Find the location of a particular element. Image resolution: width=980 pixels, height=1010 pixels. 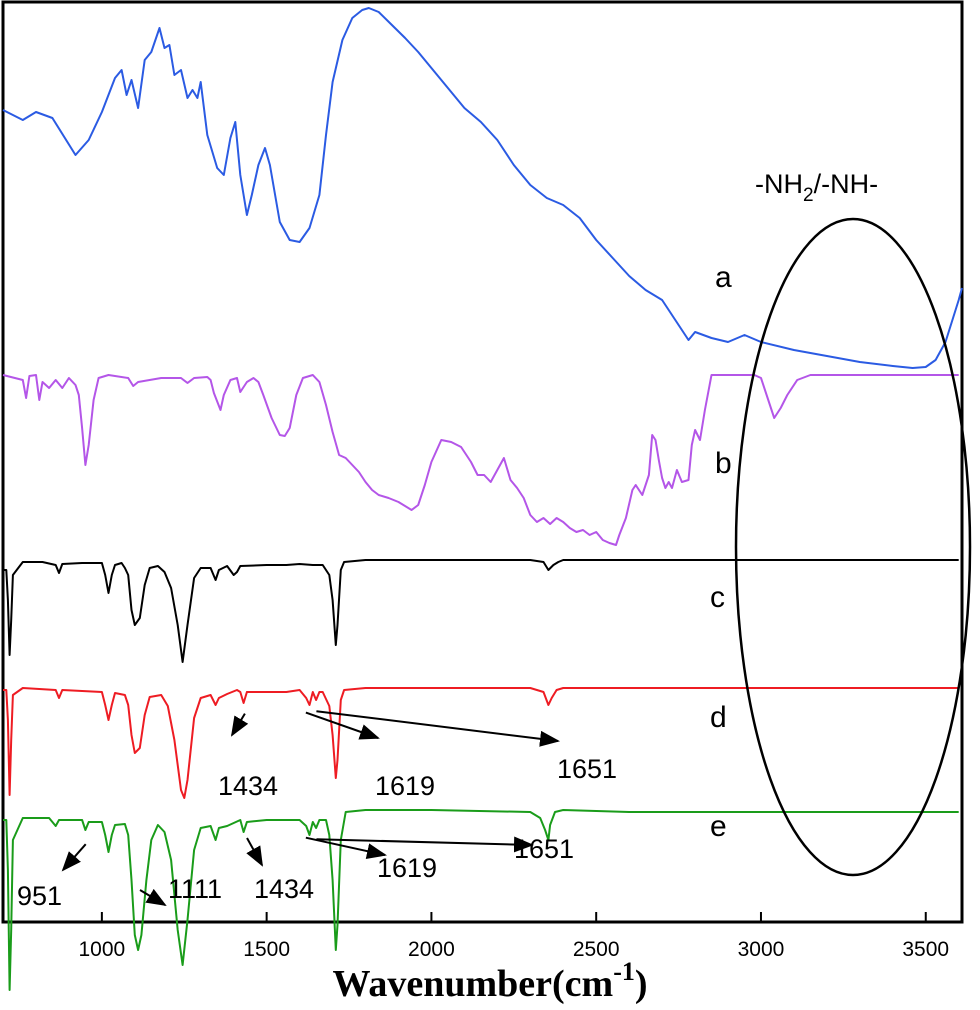

x-tick-label-3000: 3000 is located at coordinates (761, 949).